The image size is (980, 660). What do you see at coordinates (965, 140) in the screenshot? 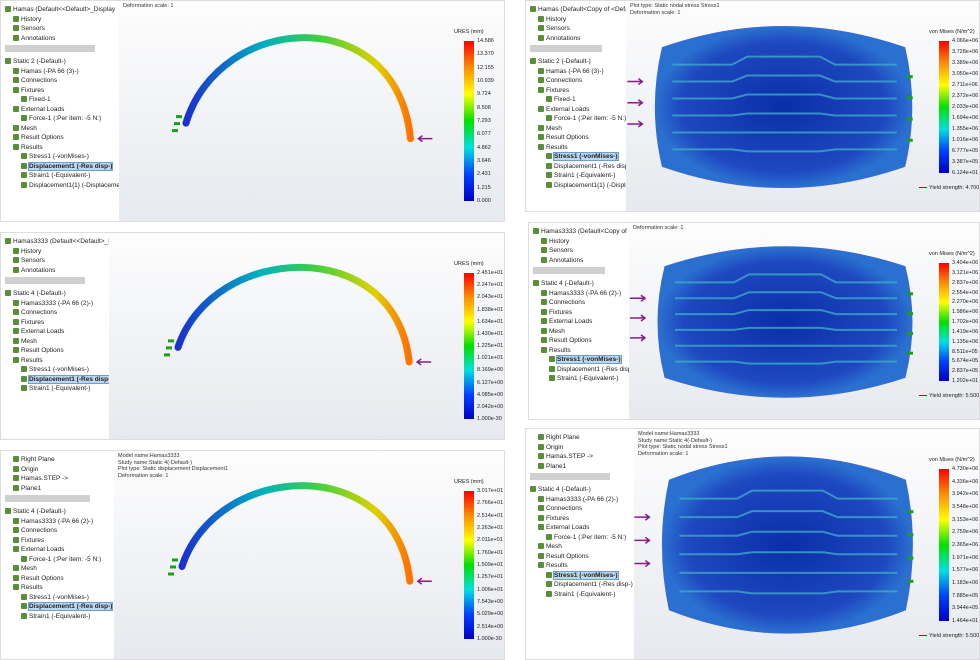
I see `legend-label: 1.016e+06` at bounding box center [965, 140].